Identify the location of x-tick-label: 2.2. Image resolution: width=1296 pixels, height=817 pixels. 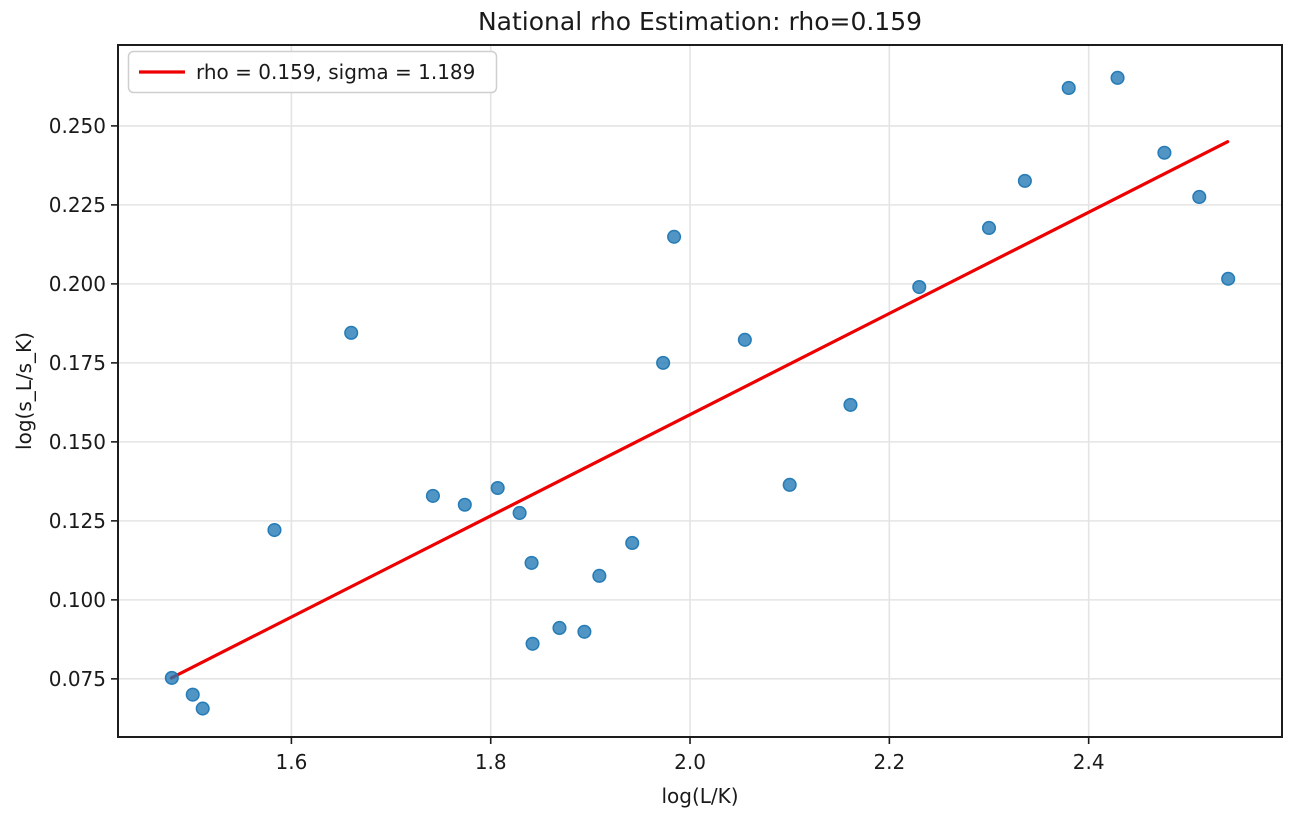
(889, 762).